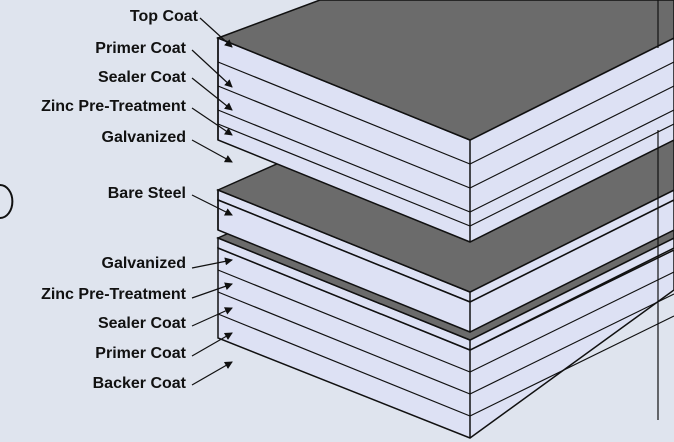 This screenshot has width=674, height=442. Describe the element at coordinates (212, 344) in the screenshot. I see `arrow-primer-coat-lower` at that location.